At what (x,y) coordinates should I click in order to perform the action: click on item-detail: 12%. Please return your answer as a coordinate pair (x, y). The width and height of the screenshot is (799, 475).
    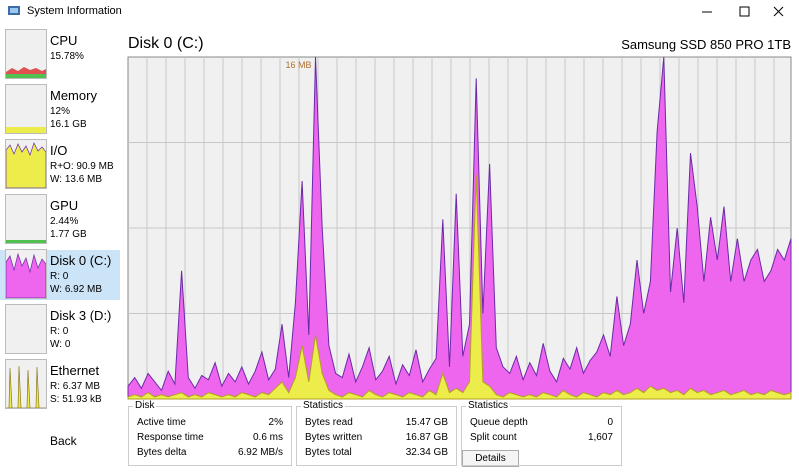
    Looking at the image, I should click on (60, 111).